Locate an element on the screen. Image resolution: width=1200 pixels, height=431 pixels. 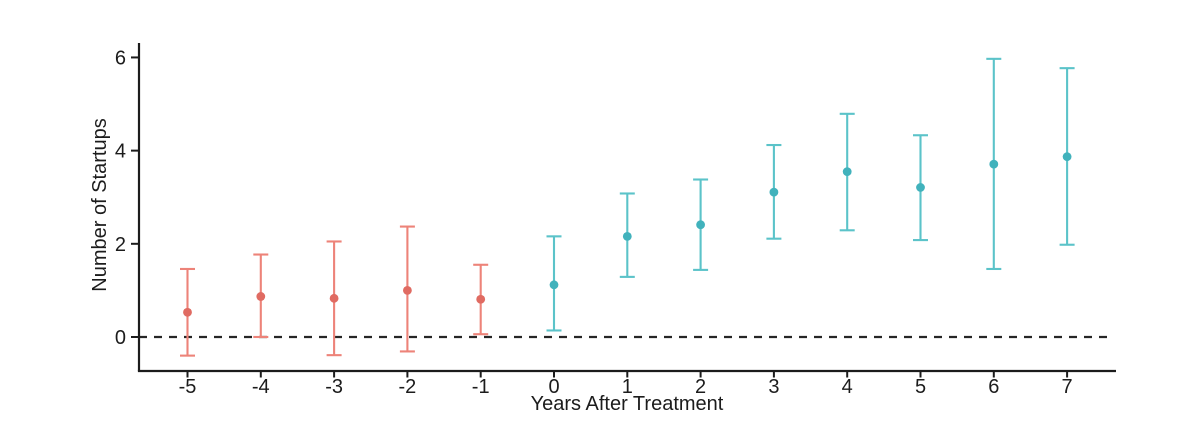
x-tick-label--5: -5 is located at coordinates (188, 387).